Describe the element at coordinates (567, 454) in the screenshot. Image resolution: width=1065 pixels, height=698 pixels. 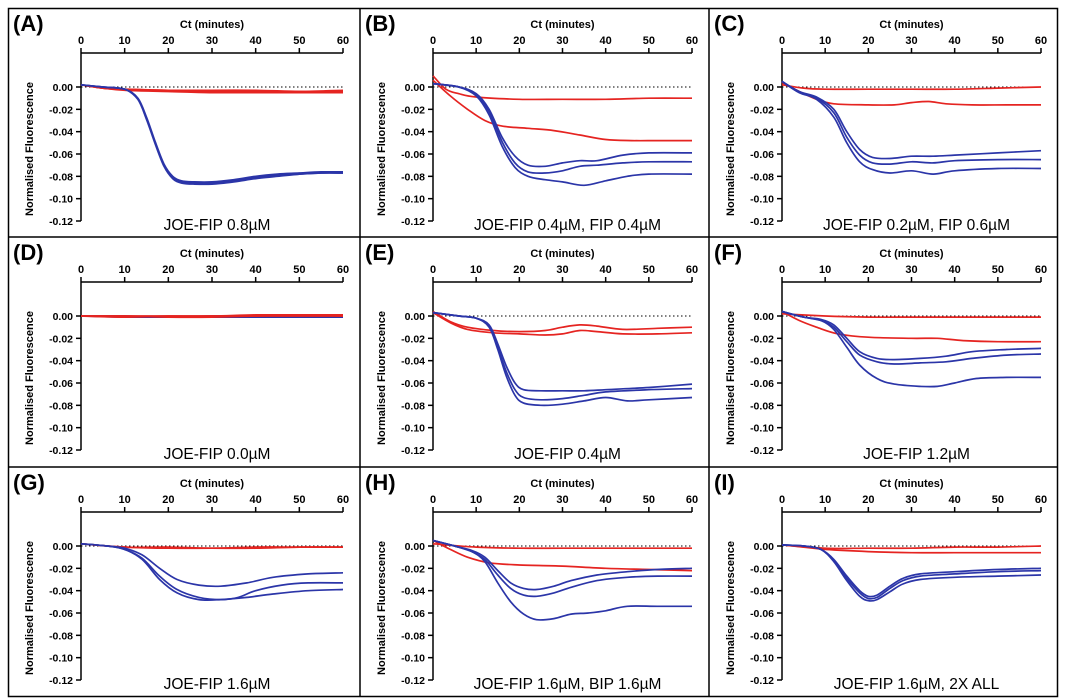
I see `condition-label: JOE-FIP 0.4µM` at that location.